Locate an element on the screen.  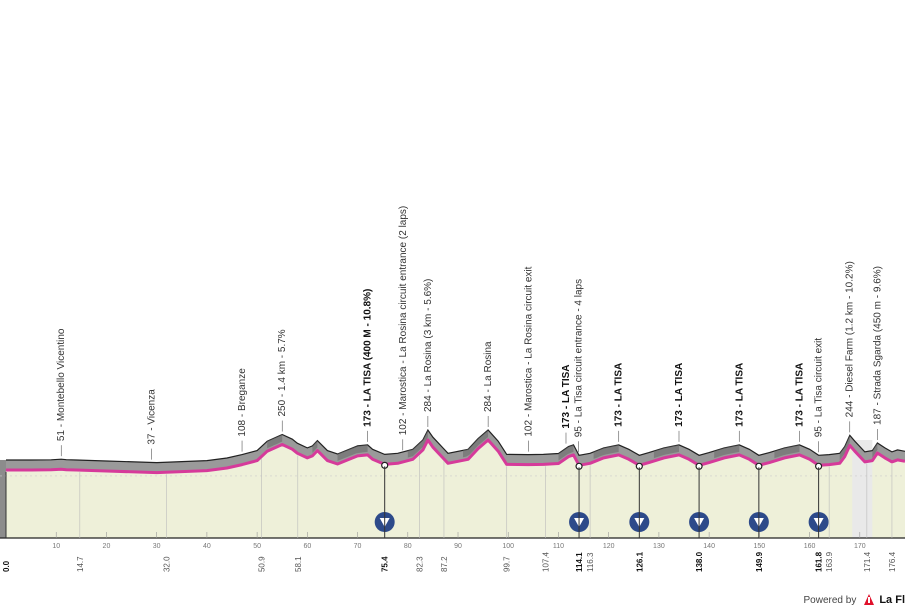
km-label: 87.2 is located at coordinates (444, 564).